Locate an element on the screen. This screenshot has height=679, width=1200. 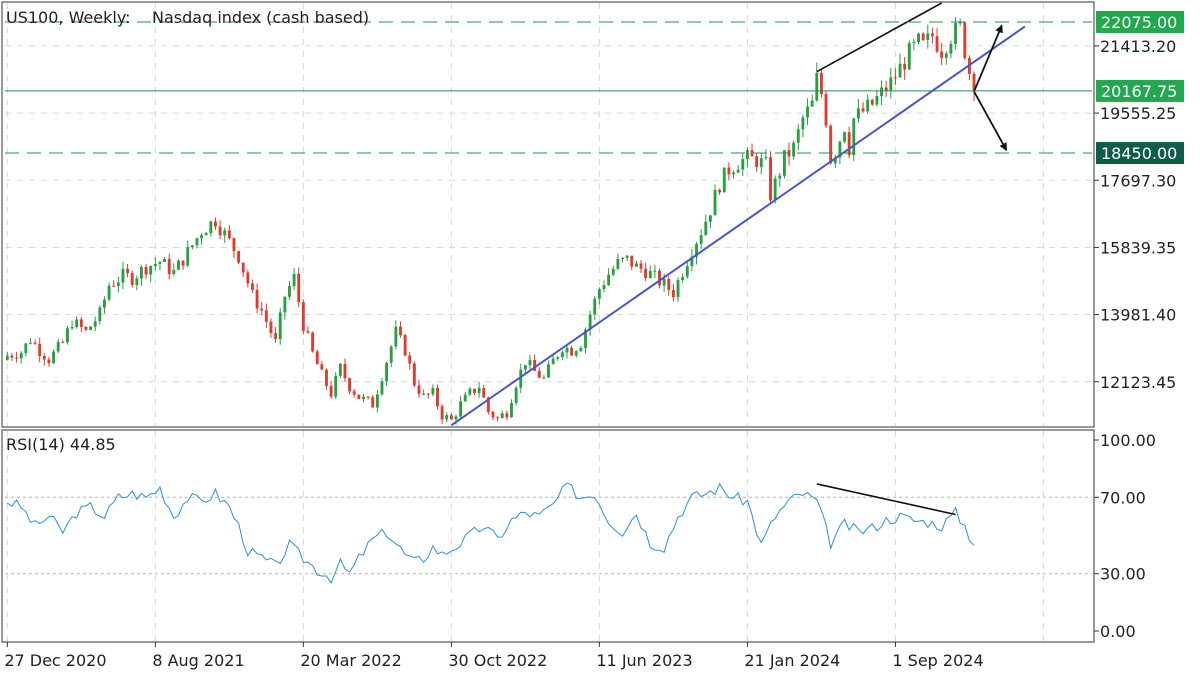
rsi-tick-label: 100.00 is located at coordinates (1128, 440).